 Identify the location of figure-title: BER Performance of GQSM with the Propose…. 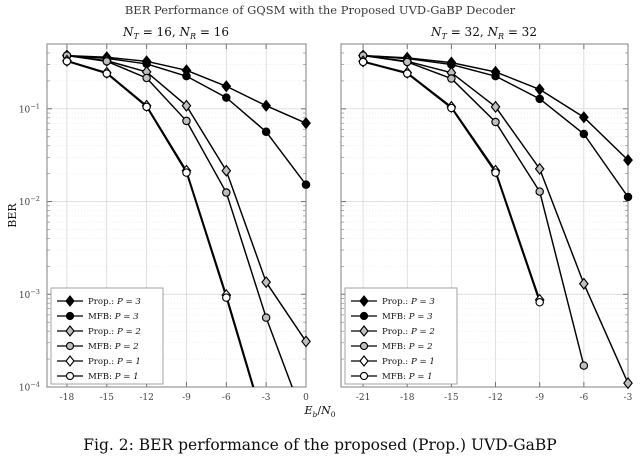
(320, 10).